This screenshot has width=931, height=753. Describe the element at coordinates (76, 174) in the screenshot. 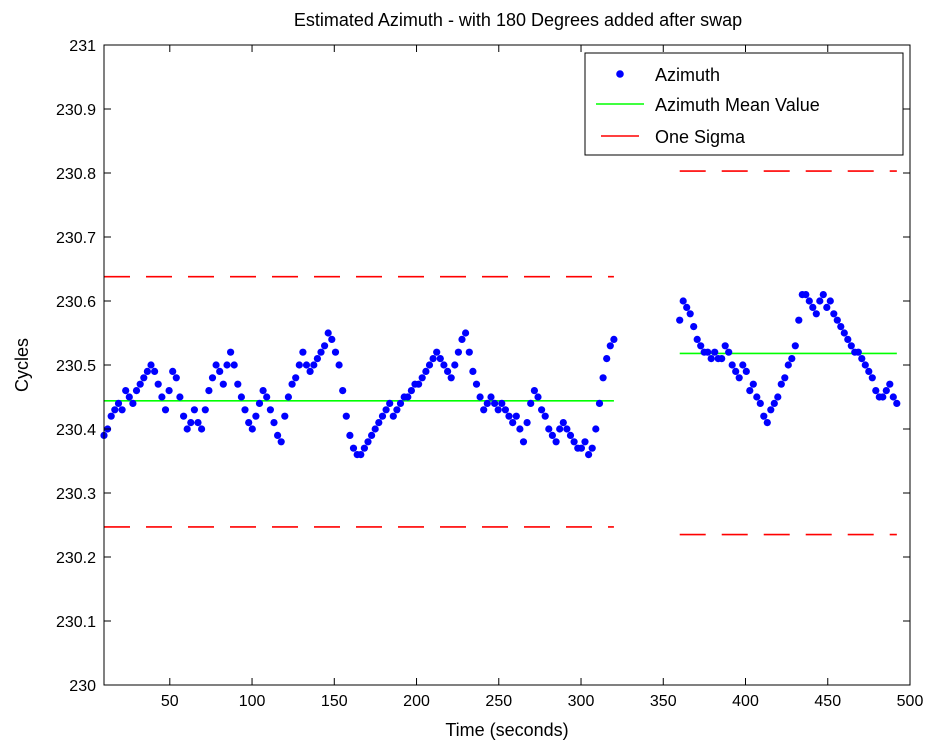

I see `y-tick-label: 230.8` at that location.